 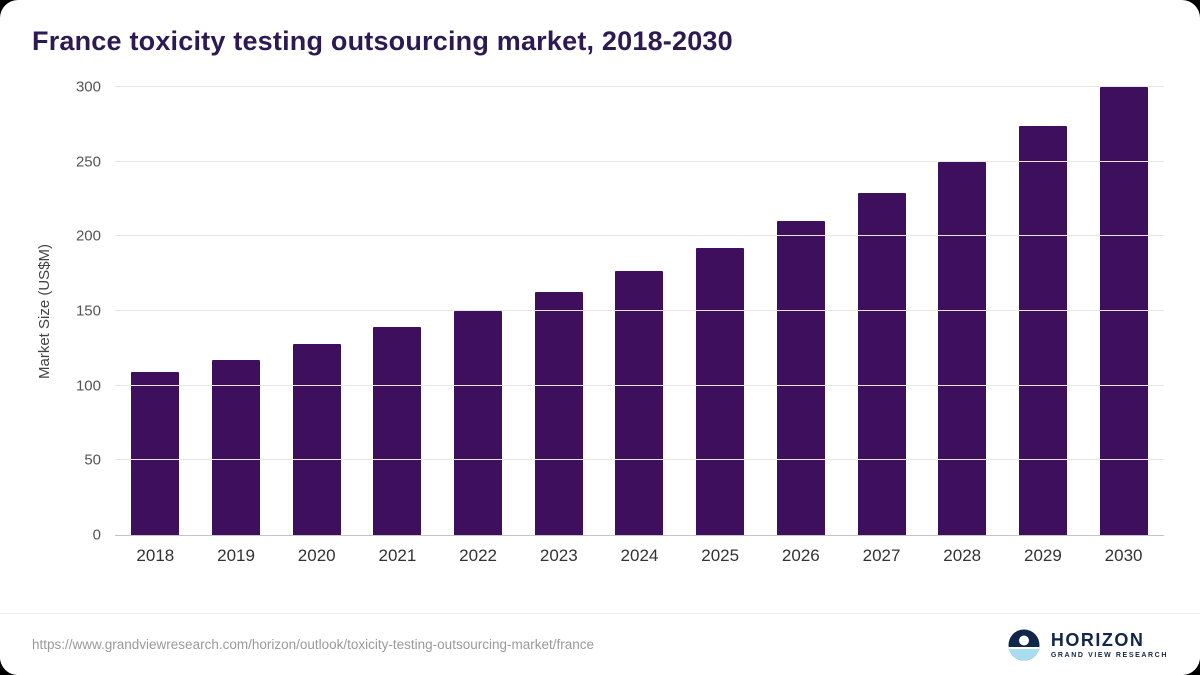 I want to click on bar-2018, so click(x=155, y=453).